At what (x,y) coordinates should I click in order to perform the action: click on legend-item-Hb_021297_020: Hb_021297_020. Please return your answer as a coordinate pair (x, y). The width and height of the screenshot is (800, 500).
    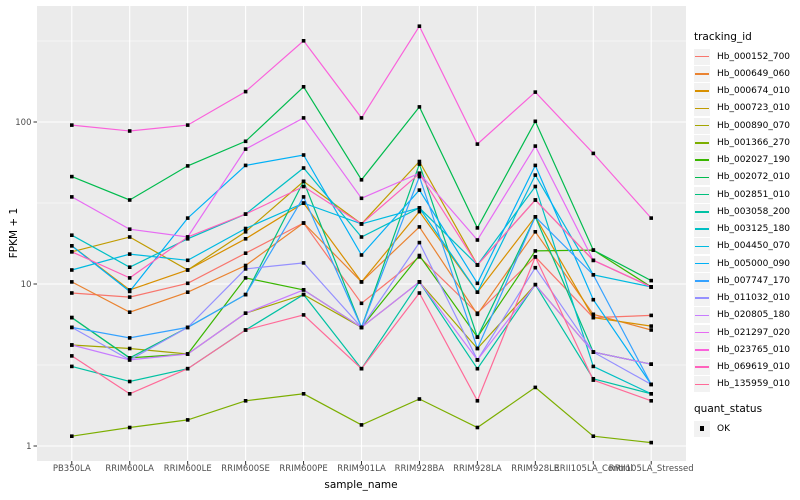
    Looking at the image, I should click on (742, 332).